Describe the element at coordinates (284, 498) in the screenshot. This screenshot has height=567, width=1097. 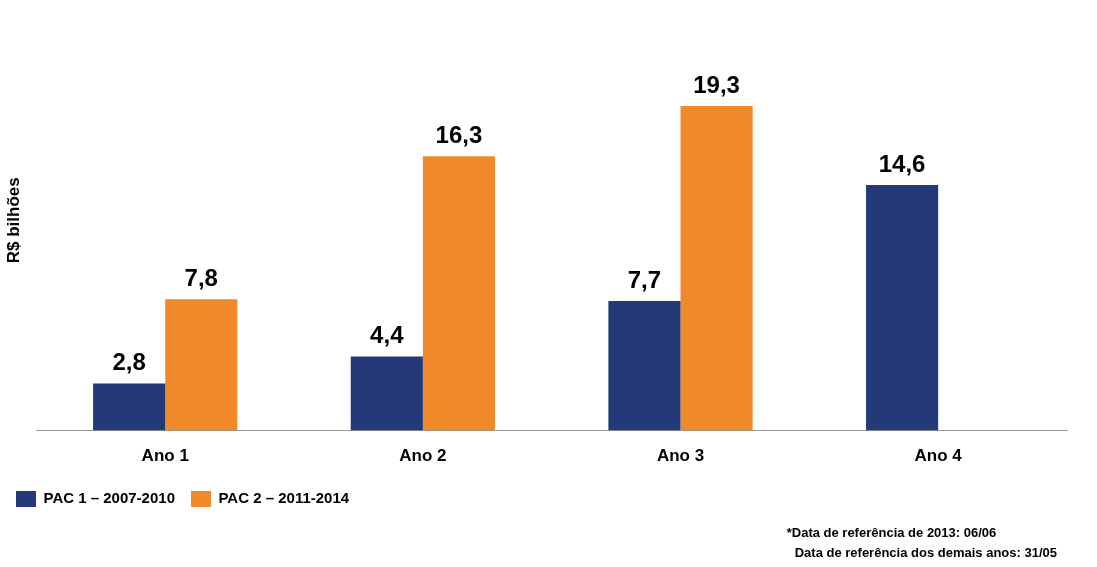
I see `legend-label: PAC 2 – 2011-2014` at that location.